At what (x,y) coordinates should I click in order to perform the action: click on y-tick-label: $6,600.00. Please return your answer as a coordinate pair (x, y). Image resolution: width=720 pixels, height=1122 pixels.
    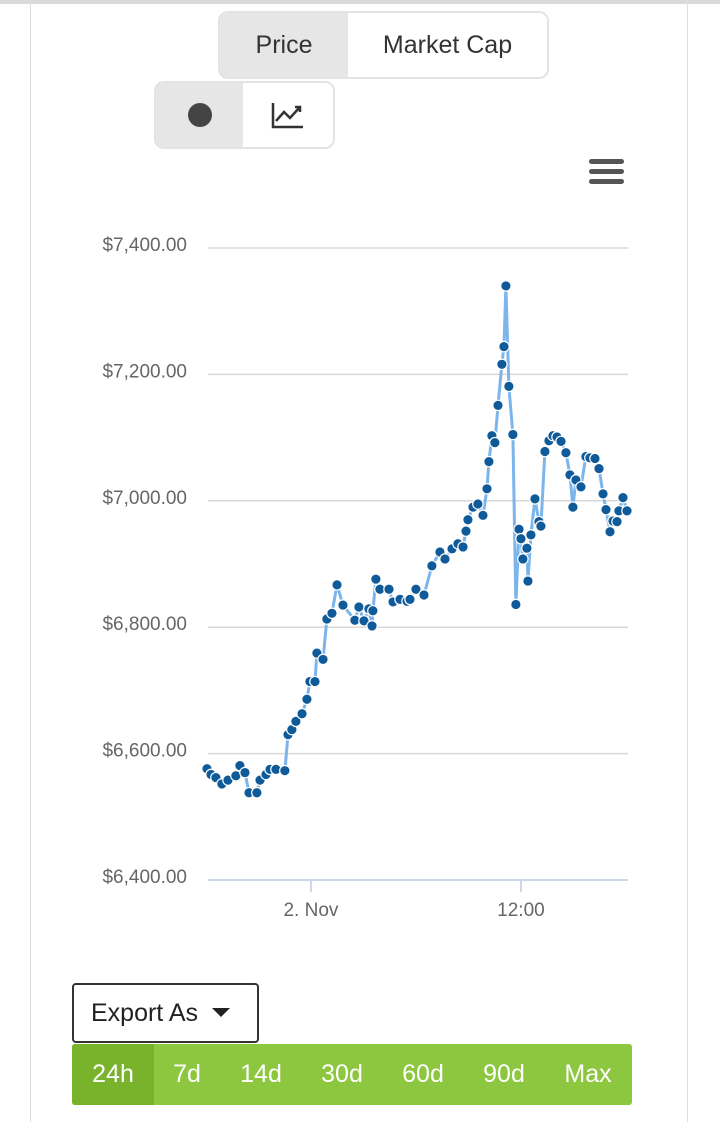
    Looking at the image, I should click on (144, 751).